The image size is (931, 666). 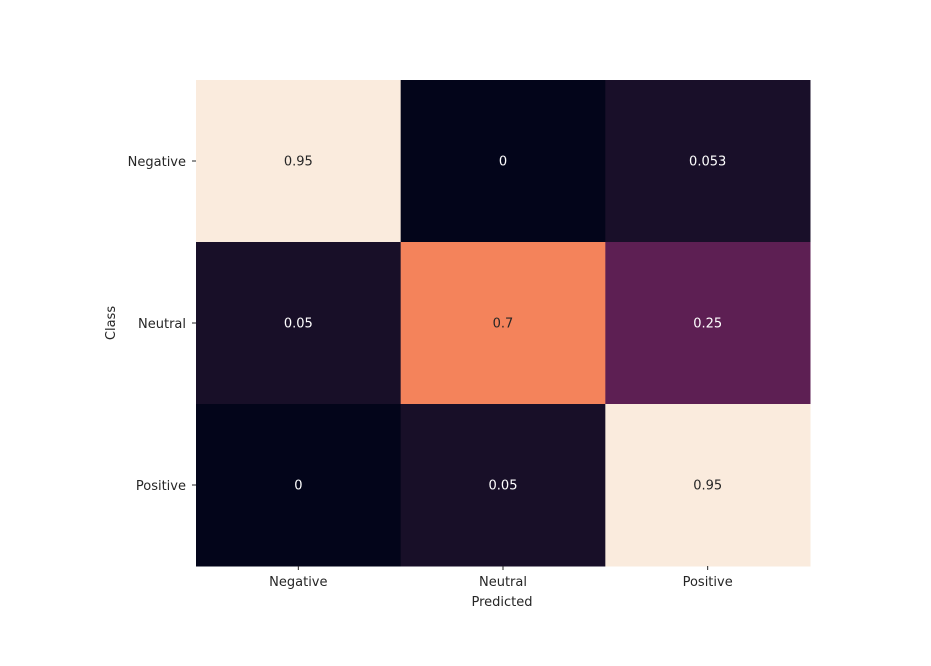 I want to click on cell-value-label-0-2: 0.053, so click(x=707, y=162).